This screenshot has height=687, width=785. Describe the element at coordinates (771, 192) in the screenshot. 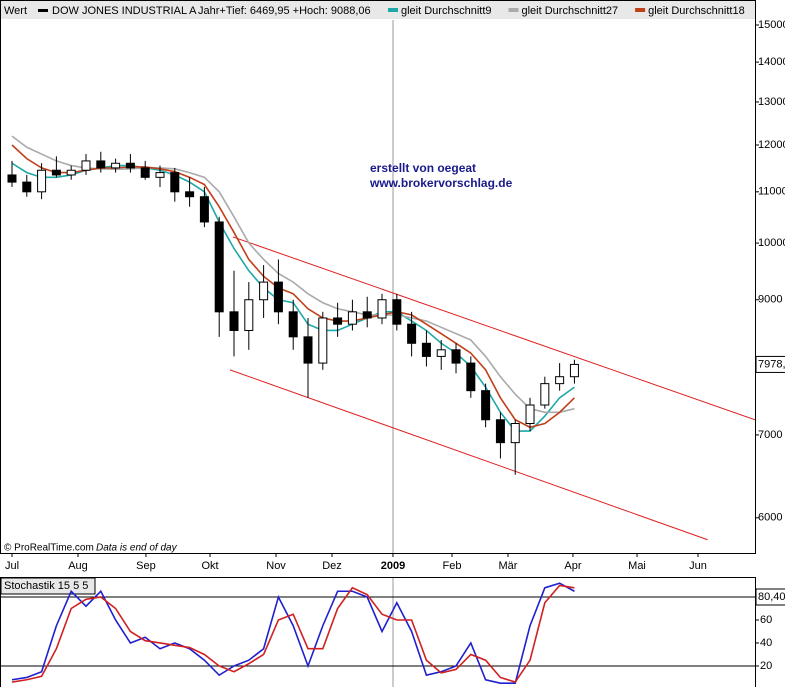

I see `y-tick-label: 11000` at that location.